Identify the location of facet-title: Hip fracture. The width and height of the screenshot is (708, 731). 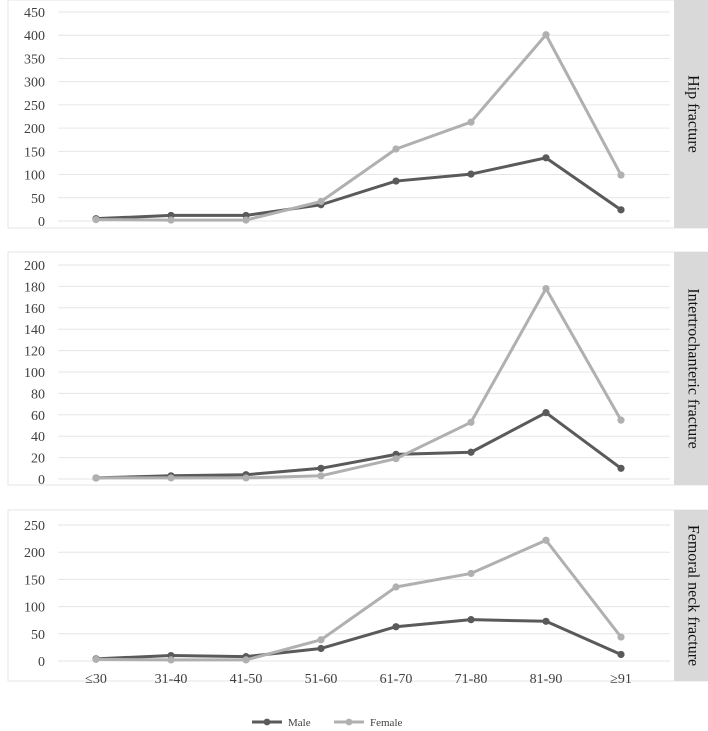
(692, 114).